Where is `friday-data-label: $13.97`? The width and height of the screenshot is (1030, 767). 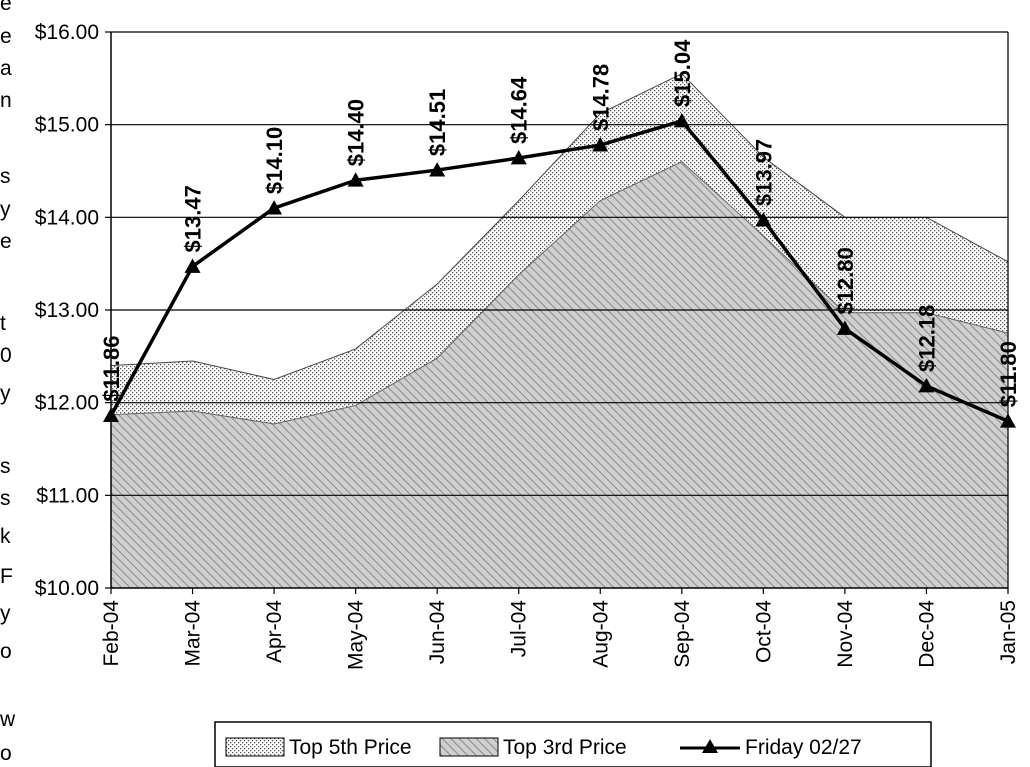
friday-data-label: $13.97 is located at coordinates (763, 172).